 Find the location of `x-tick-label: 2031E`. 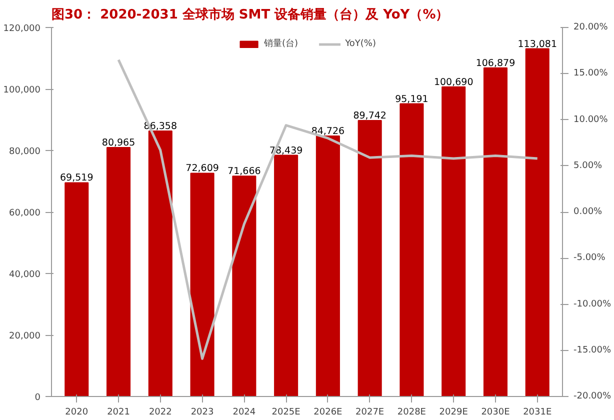

x-tick-label: 2031E is located at coordinates (537, 413).